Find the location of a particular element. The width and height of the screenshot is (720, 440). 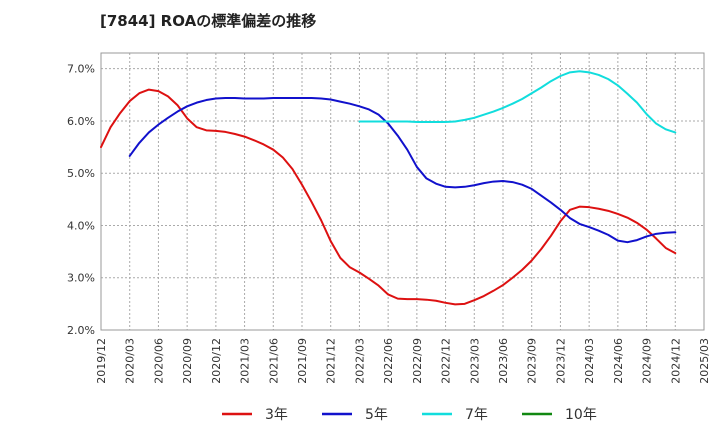

x-tick-label: 2021/03 is located at coordinates (245, 361).